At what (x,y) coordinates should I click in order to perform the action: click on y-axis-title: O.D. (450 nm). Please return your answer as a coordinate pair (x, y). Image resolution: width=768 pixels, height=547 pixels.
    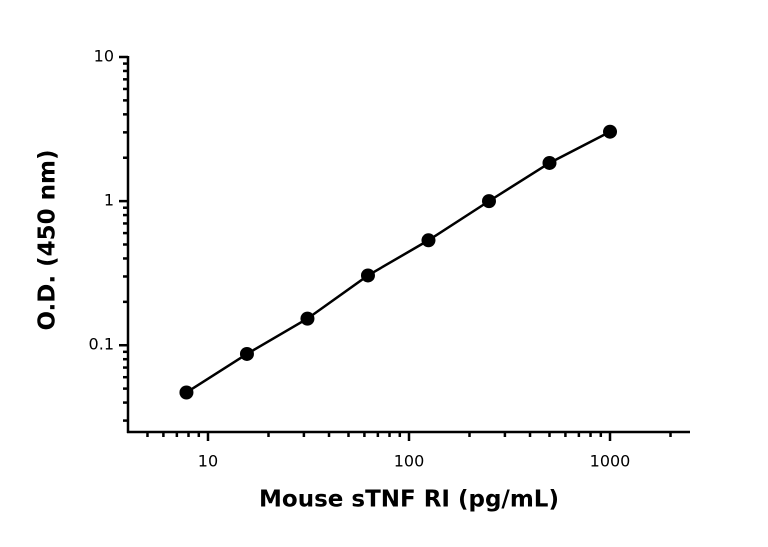
    Looking at the image, I should click on (48, 239).